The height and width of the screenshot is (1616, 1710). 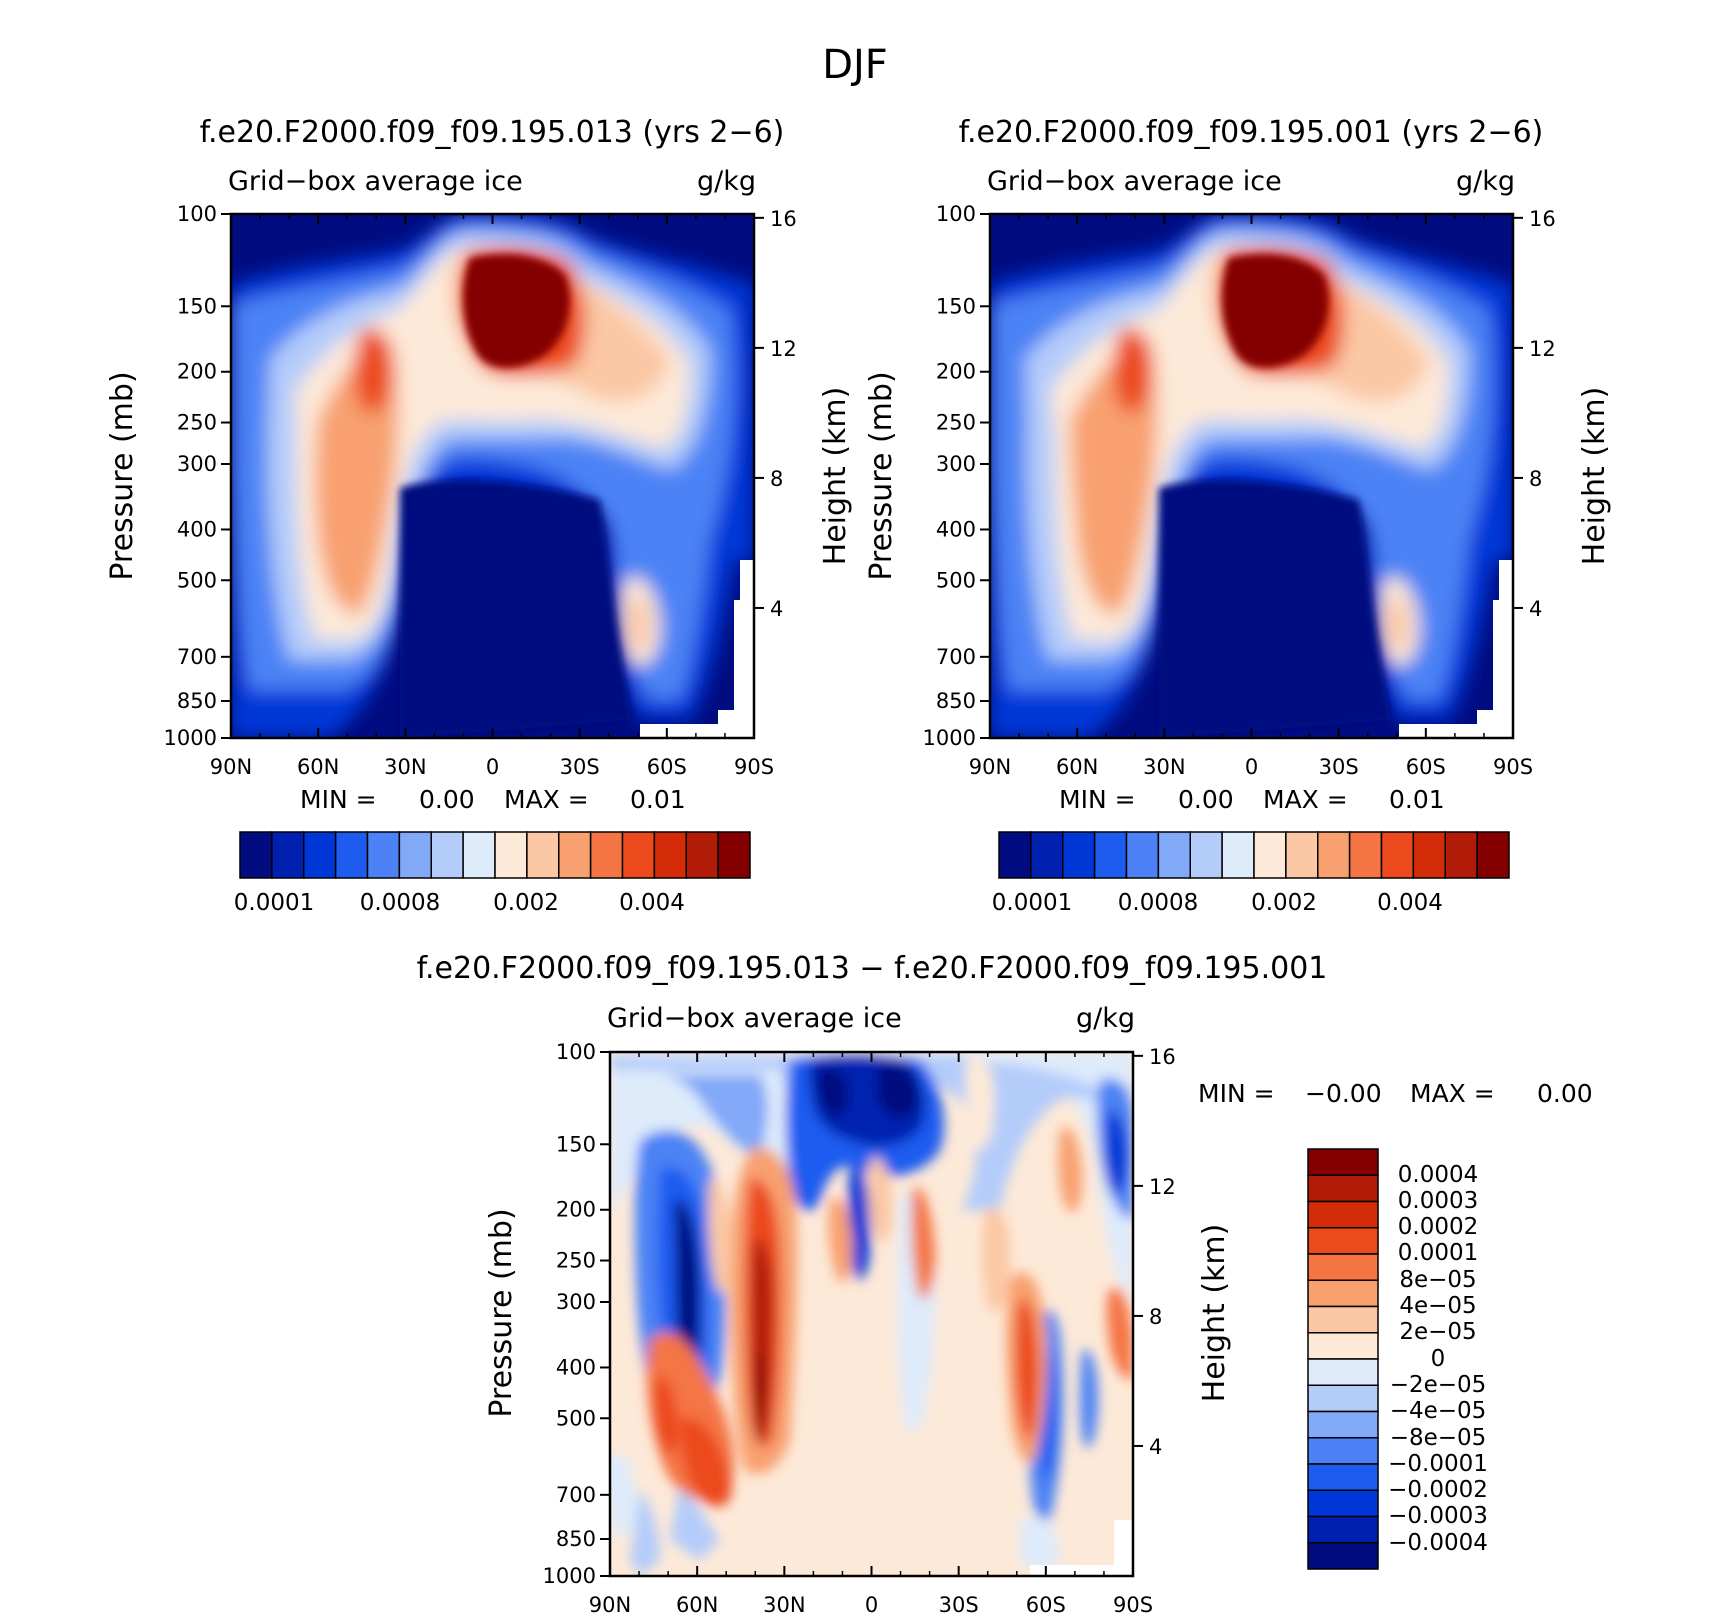 What do you see at coordinates (1438, 1411) in the screenshot?
I see `colorbar-tick-label: −4e−05` at bounding box center [1438, 1411].